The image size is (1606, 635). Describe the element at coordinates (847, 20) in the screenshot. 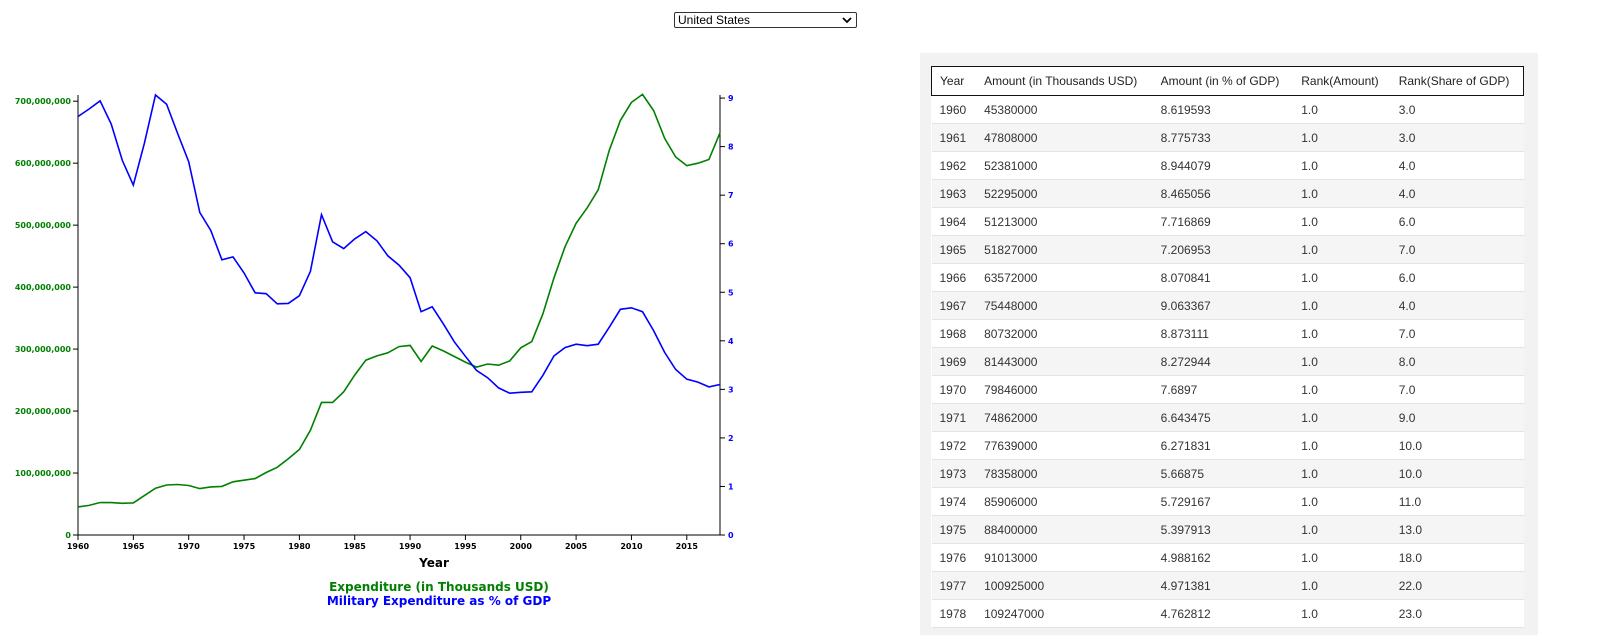

I see `chevron-down-icon` at that location.